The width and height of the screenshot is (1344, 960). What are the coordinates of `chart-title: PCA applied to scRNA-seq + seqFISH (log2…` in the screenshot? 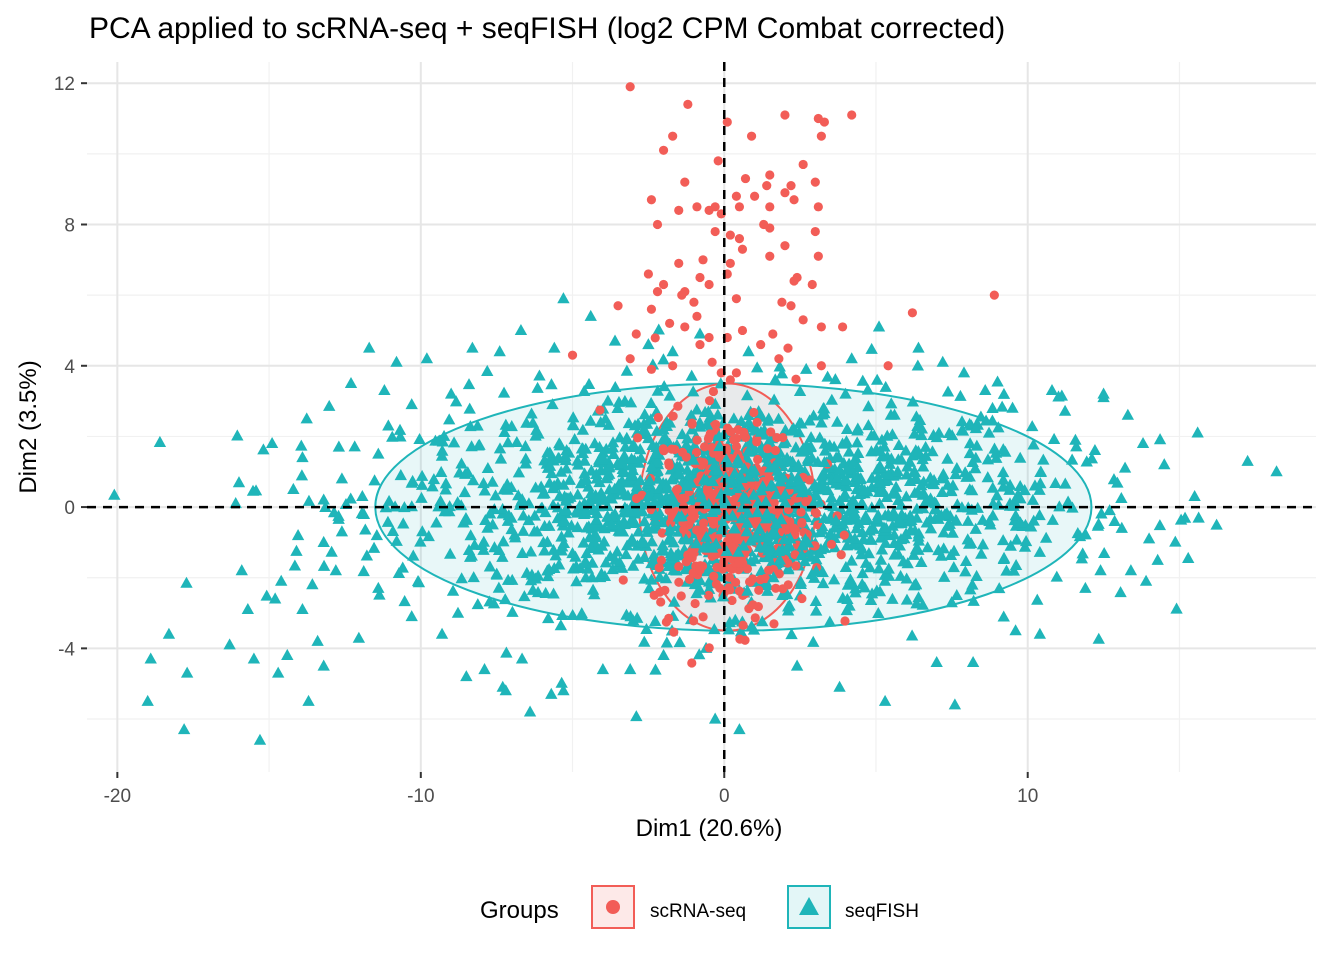 It's located at (547, 28).